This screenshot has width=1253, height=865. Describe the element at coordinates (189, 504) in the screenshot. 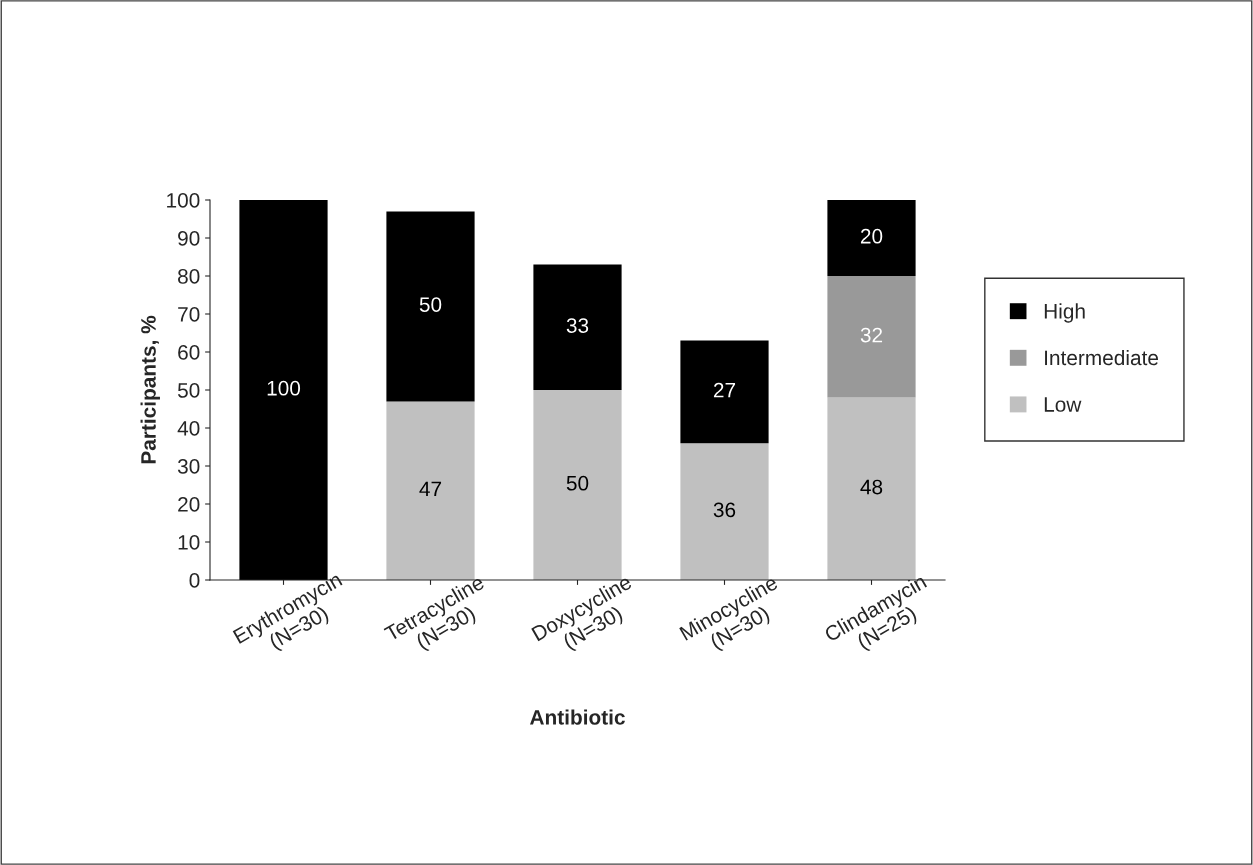

I see `y-tick-label: 20` at that location.